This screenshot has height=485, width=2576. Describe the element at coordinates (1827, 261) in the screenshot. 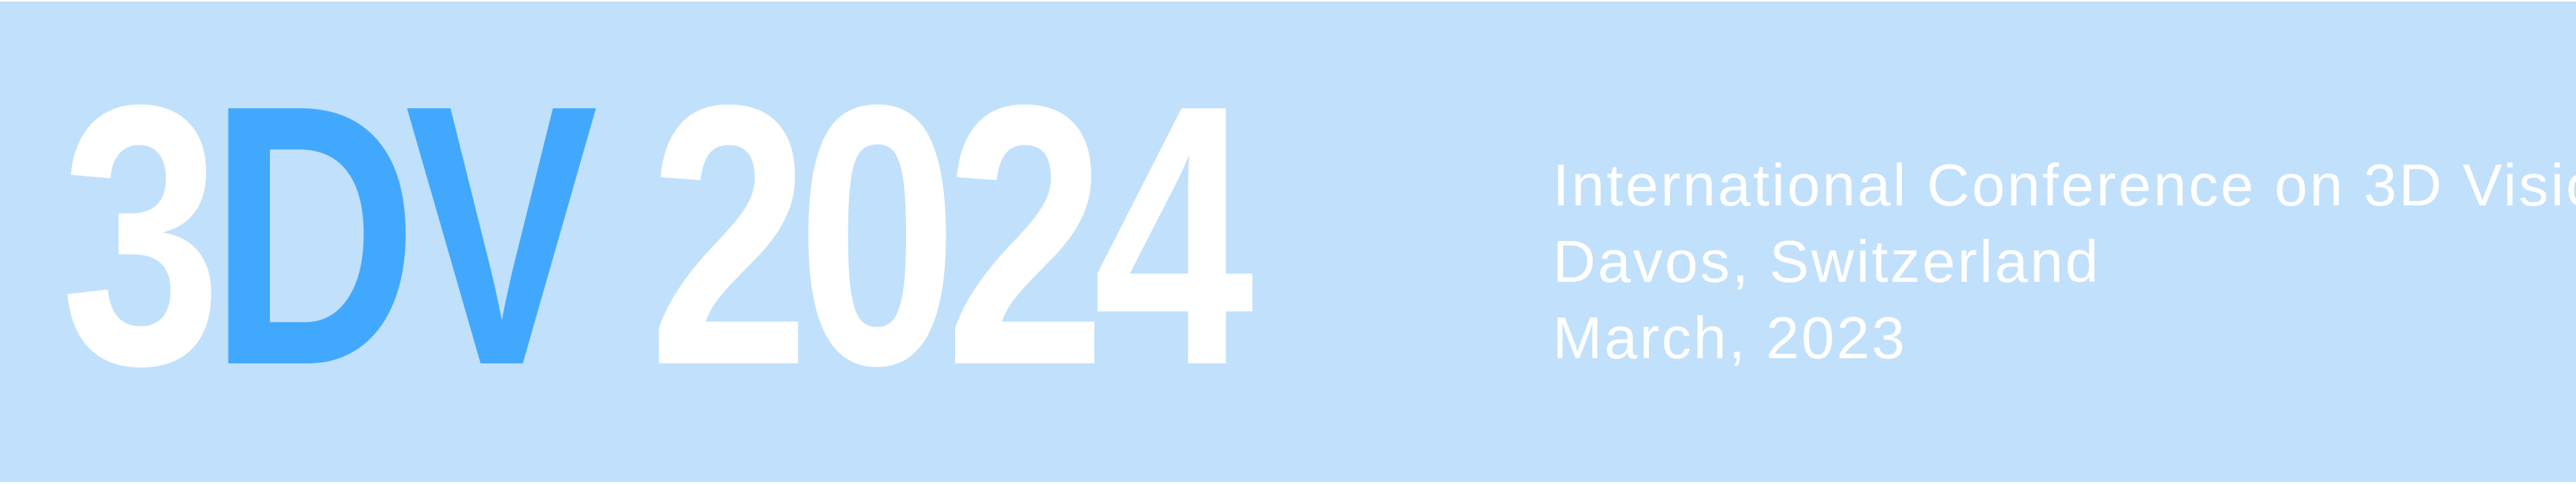

I see `conference-location: Davos, Switzerland` at that location.